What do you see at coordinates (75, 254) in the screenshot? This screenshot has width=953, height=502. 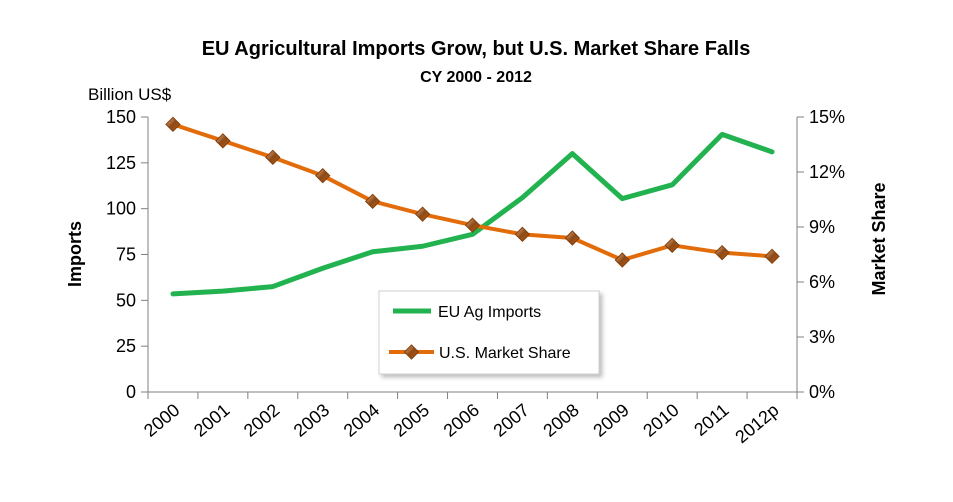 I see `y-axis-left-title: Imports` at bounding box center [75, 254].